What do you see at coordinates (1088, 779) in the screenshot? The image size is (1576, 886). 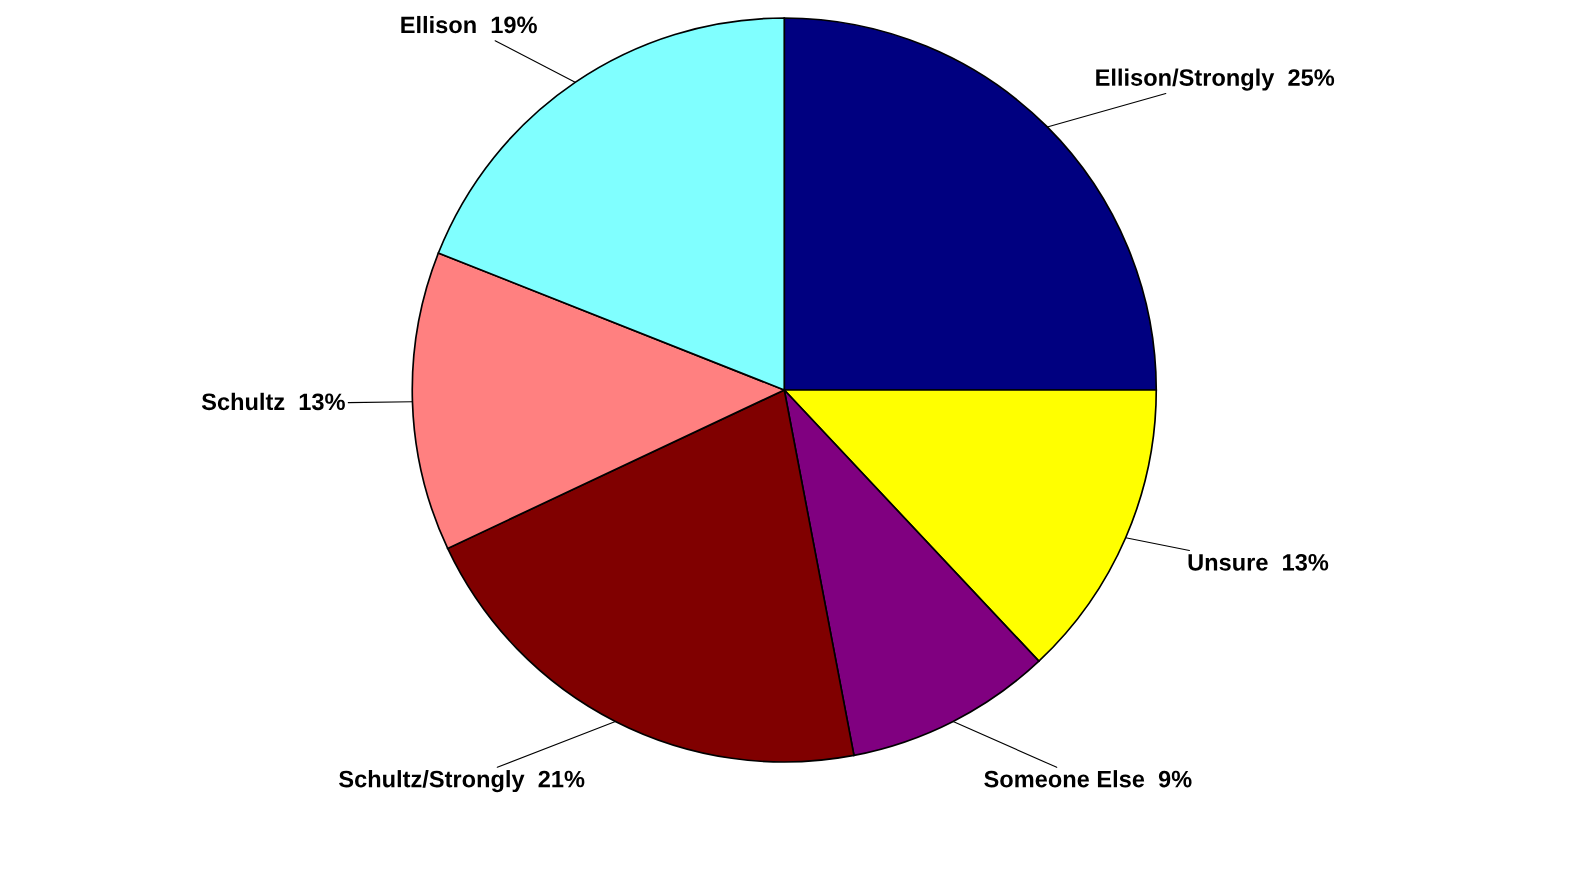 I see `slice-label: Someone Else 9%` at bounding box center [1088, 779].